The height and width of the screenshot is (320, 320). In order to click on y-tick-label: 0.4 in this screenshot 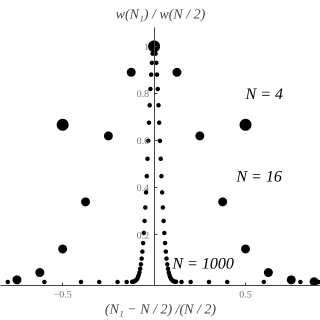, I will do `click(143, 188)`.